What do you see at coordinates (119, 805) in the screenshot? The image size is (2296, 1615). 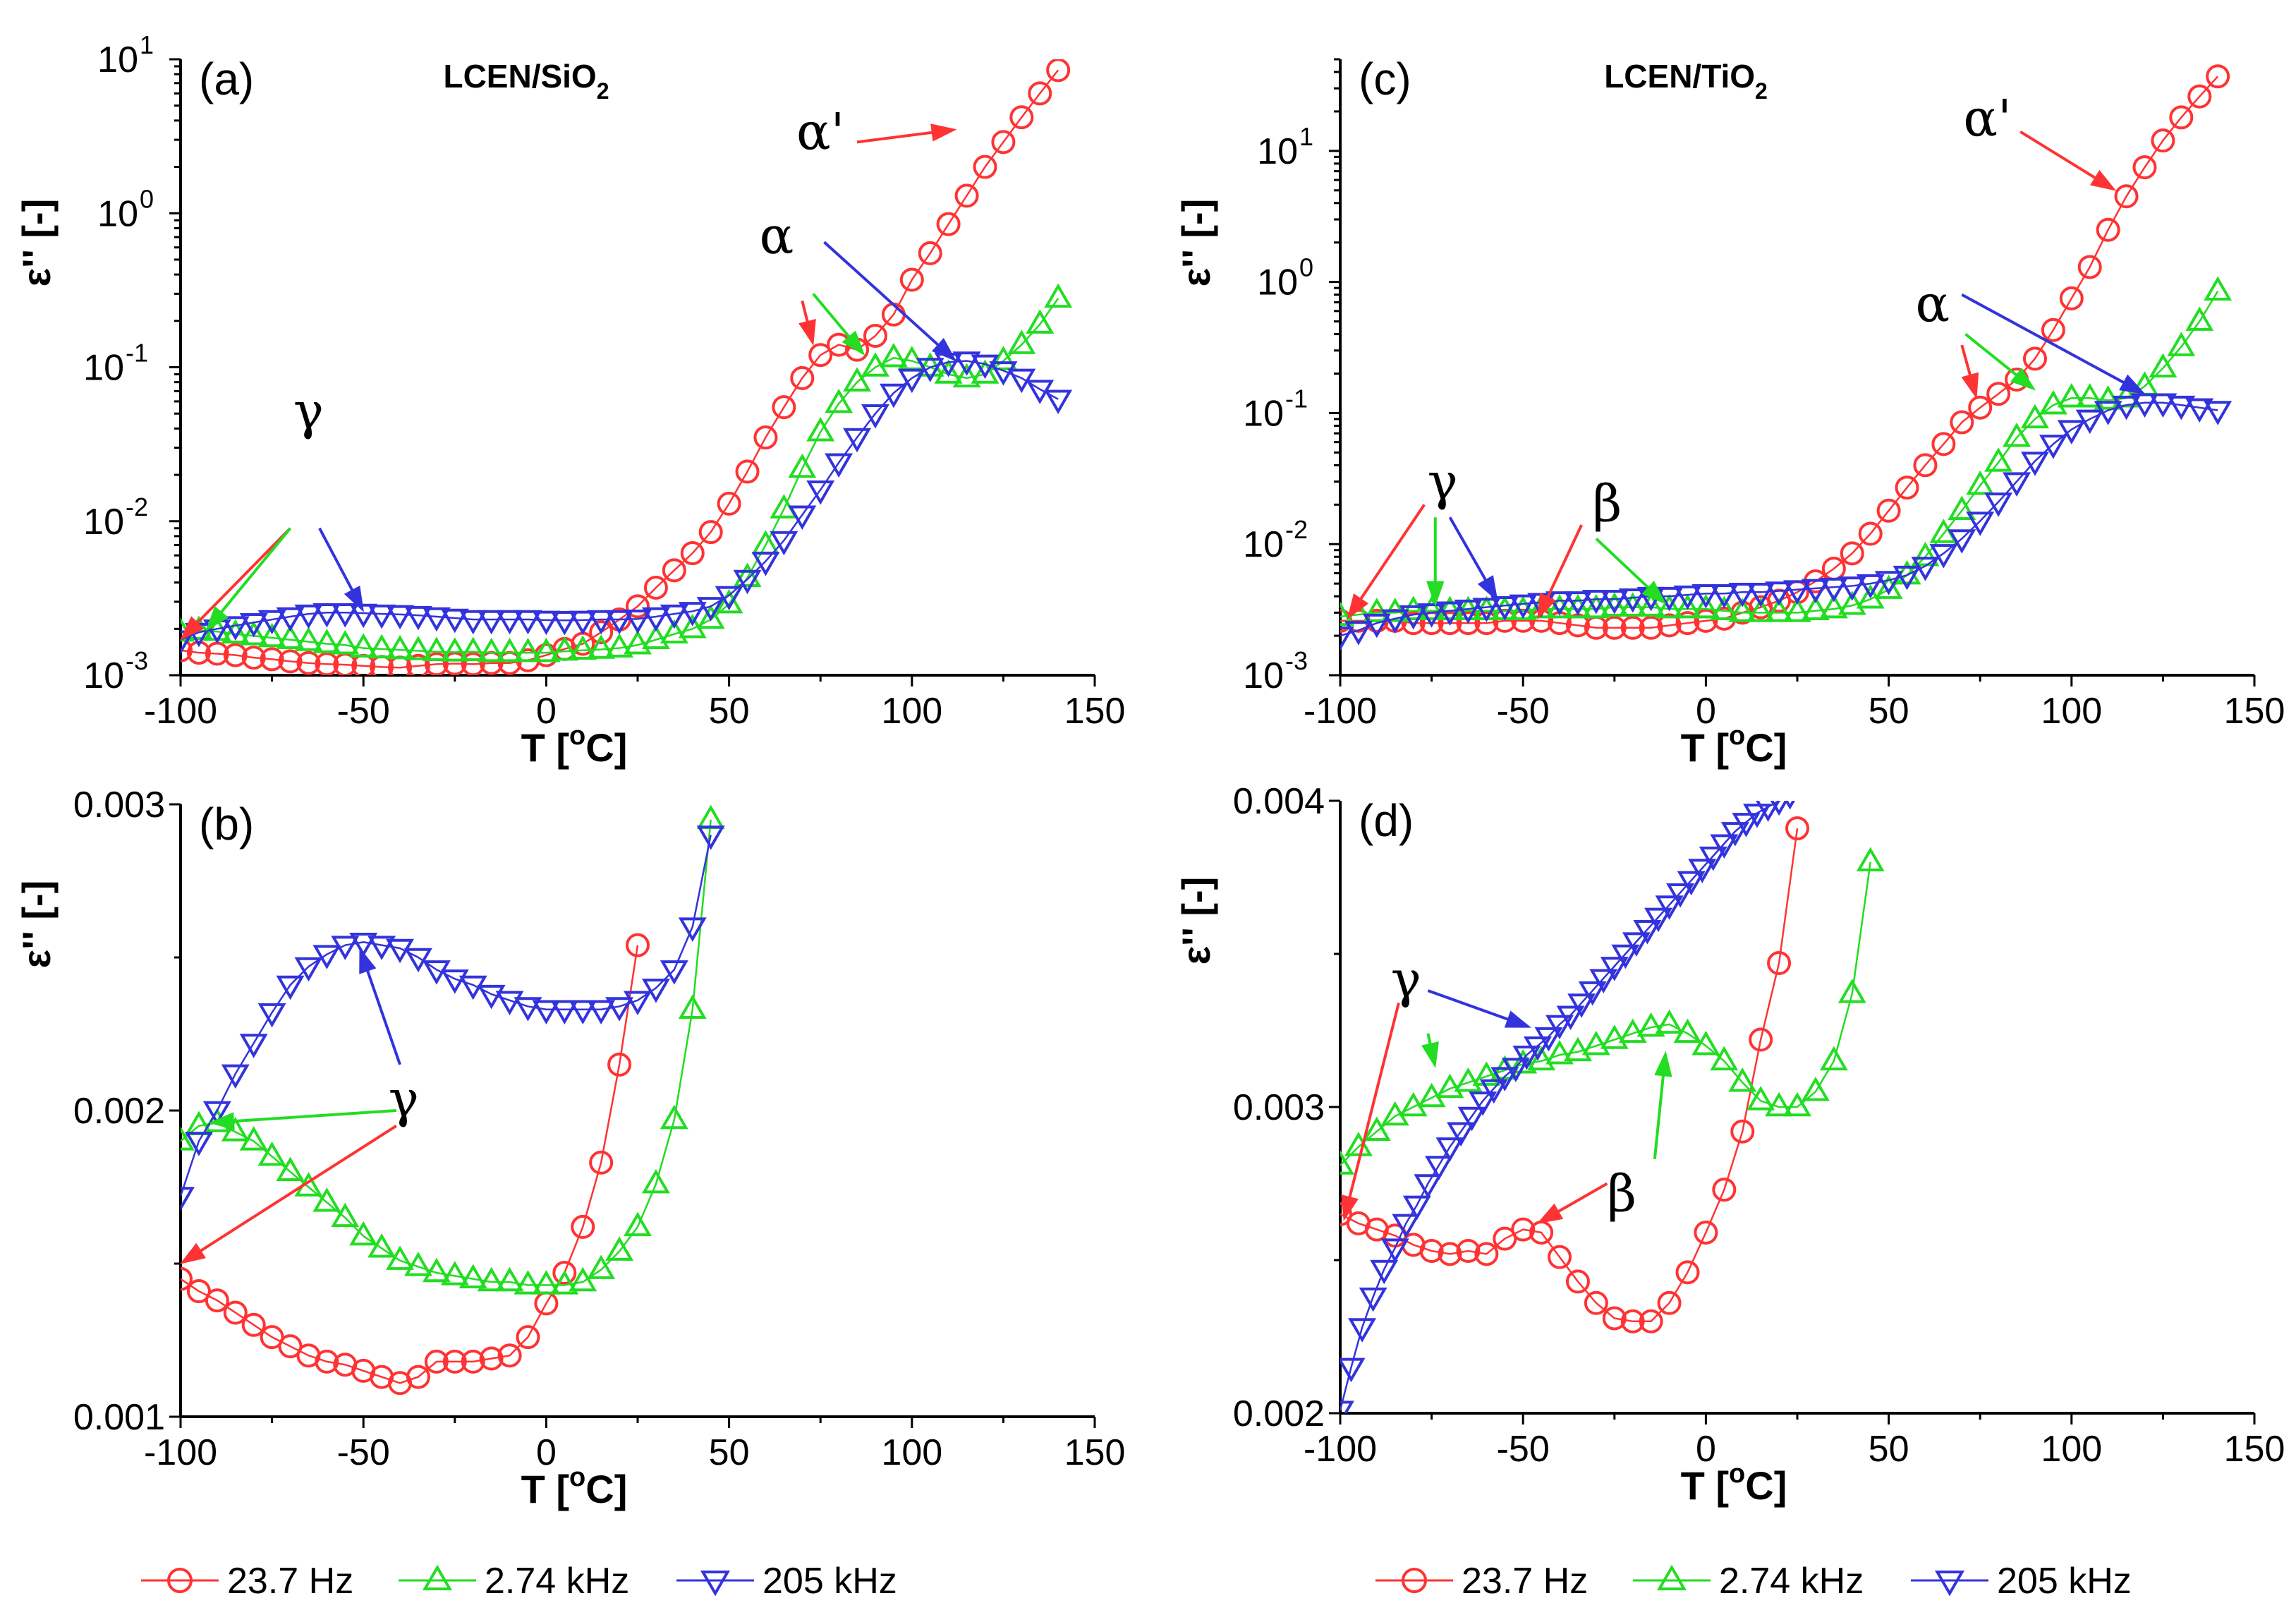 I see `y-tick-label: 0.003` at bounding box center [119, 805].